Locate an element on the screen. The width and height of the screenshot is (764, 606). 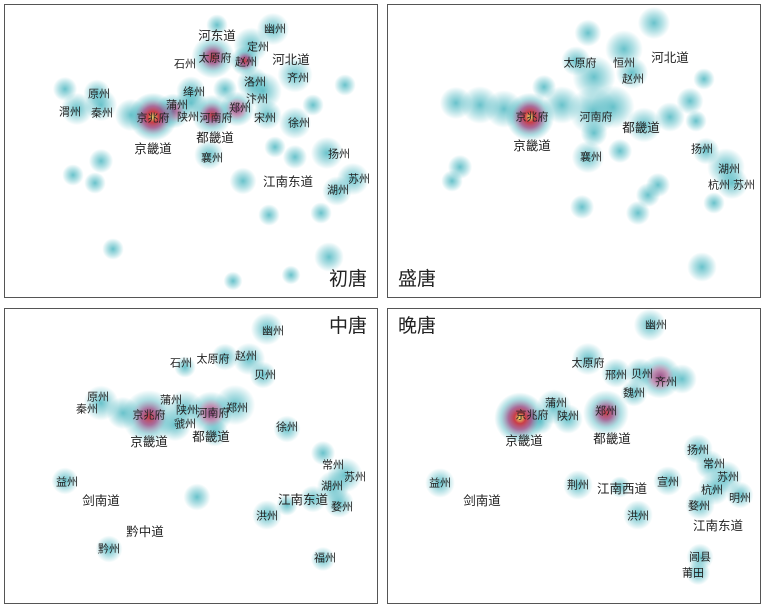
place-label: 阊县 is located at coordinates (700, 557).